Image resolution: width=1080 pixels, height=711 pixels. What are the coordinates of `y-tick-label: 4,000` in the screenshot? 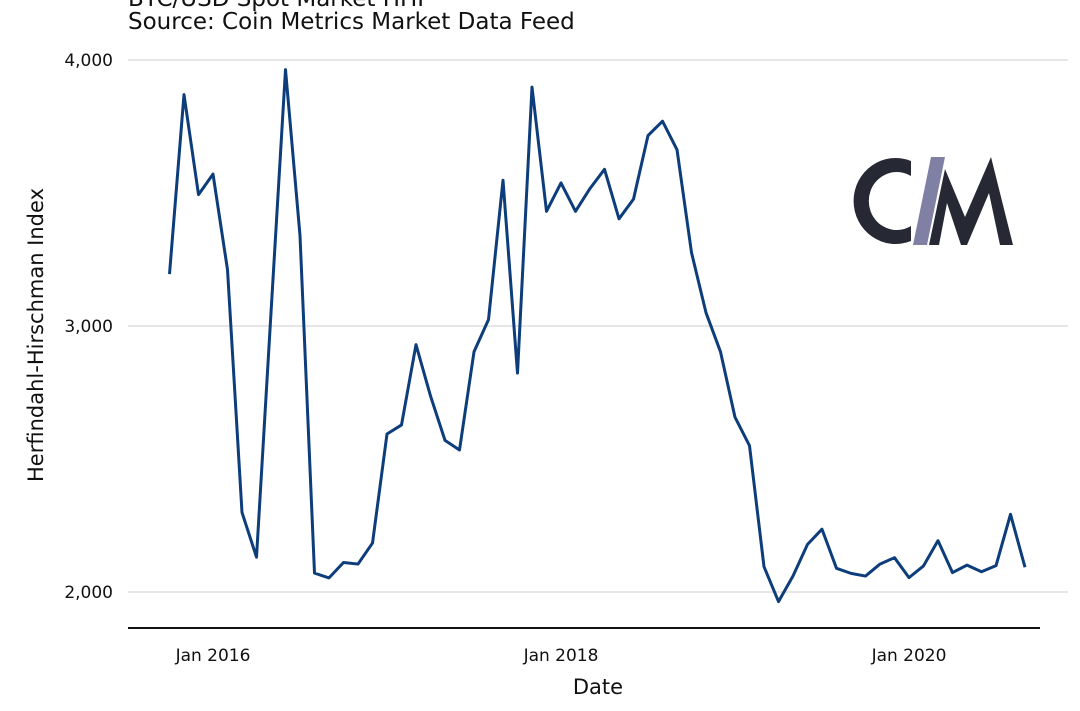 It's located at (88, 61).